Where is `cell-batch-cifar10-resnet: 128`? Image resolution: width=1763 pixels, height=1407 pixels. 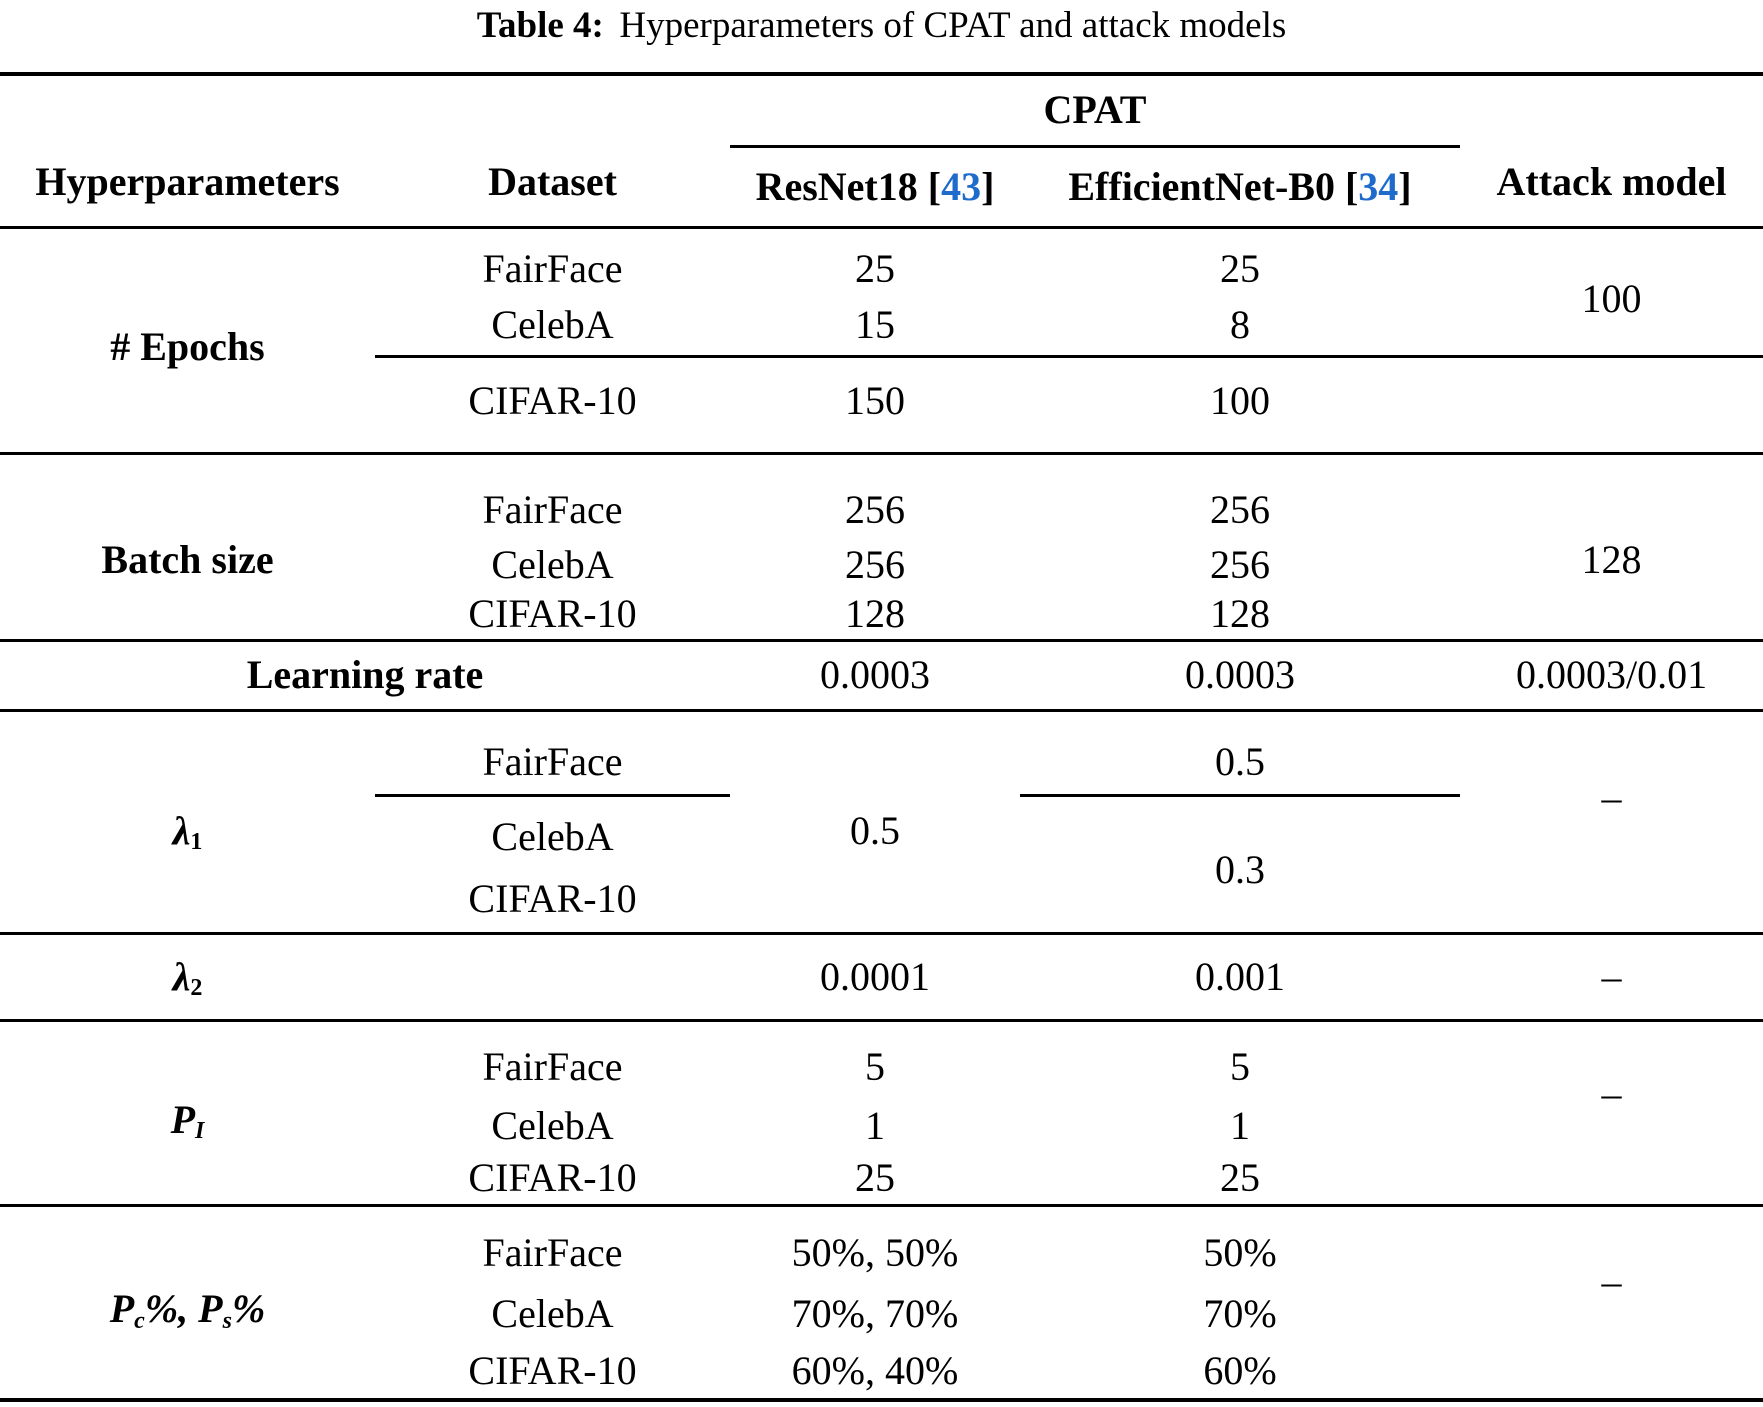 cell-batch-cifar10-resnet: 128 is located at coordinates (875, 614).